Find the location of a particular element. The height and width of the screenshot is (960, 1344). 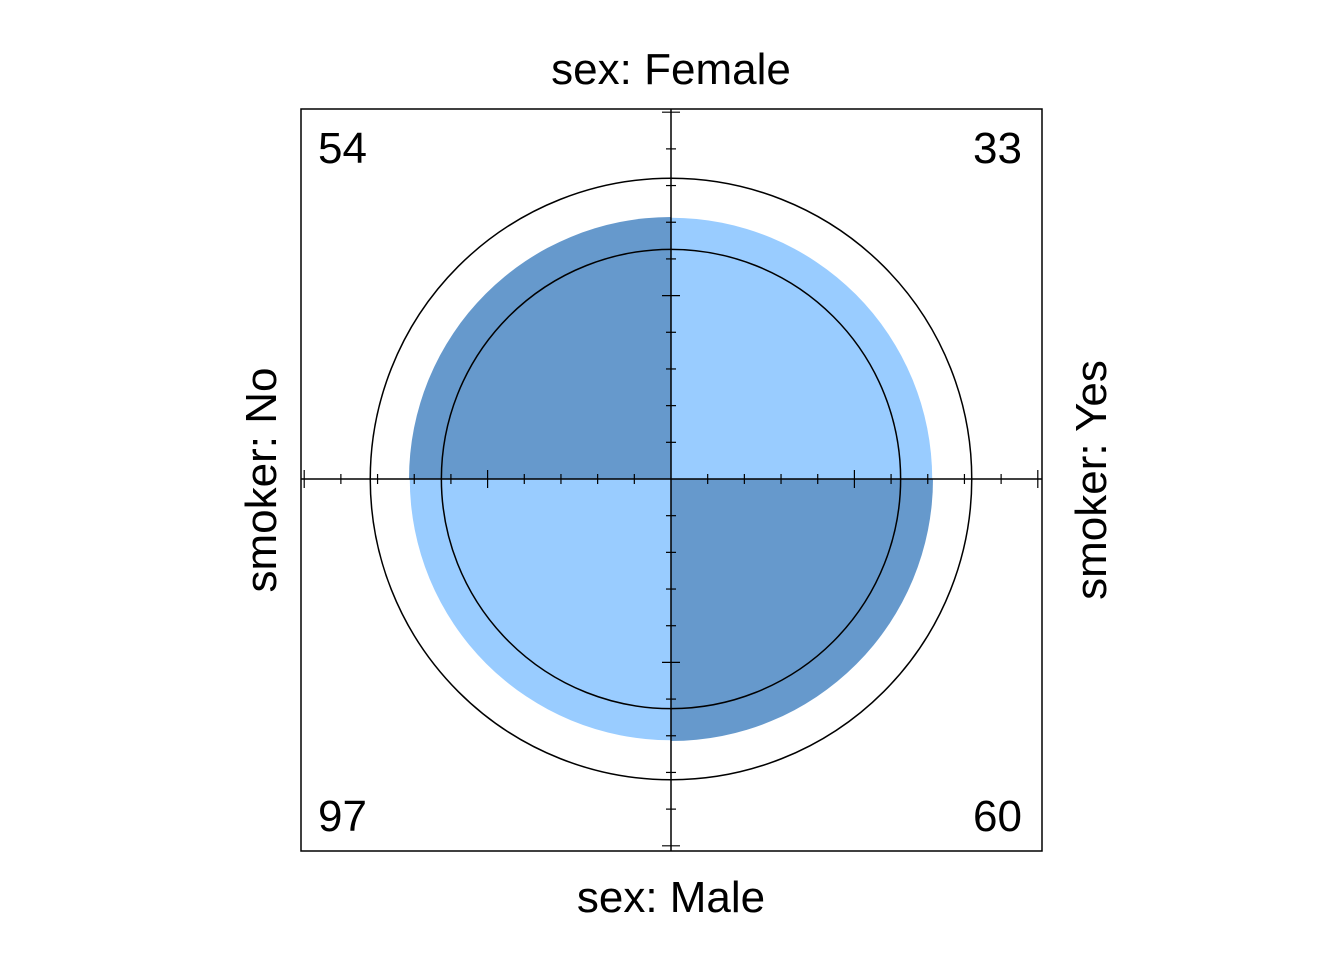

quadrant-top-right is located at coordinates (801, 348).